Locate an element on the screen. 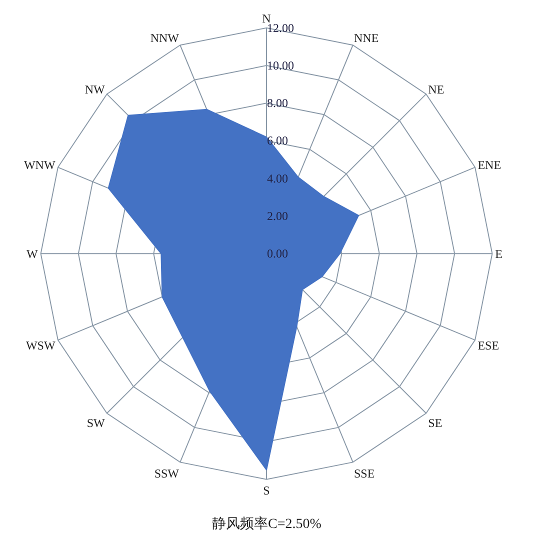 Image resolution: width=533 pixels, height=544 pixels. spoke-label: NW is located at coordinates (95, 89).